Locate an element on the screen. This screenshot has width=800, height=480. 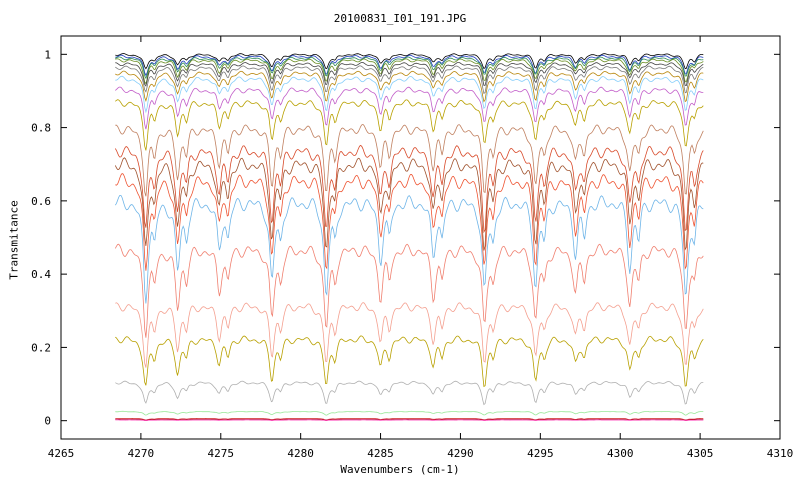
y-tick-label: 1 is located at coordinates (47, 54).